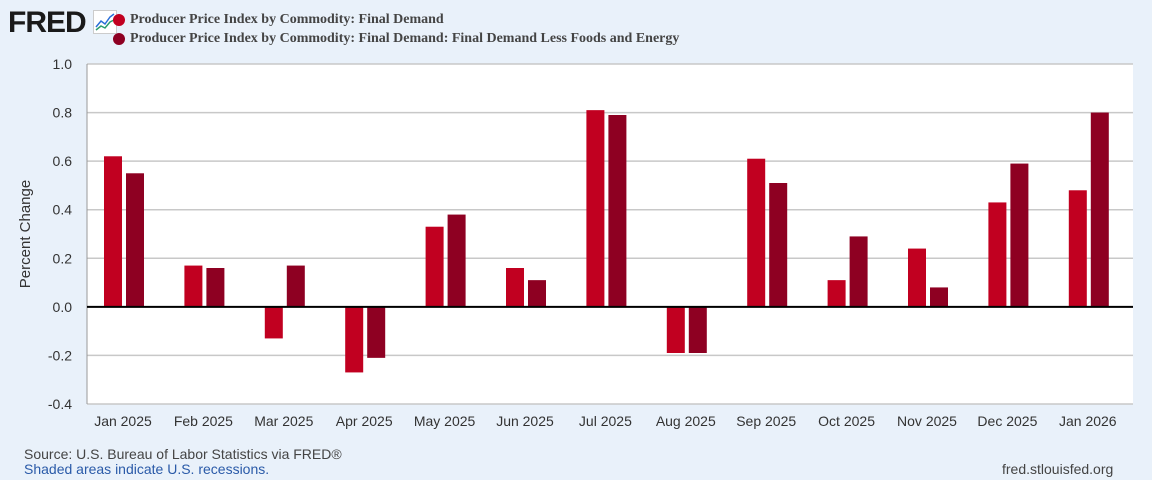 The image size is (1152, 480). I want to click on y-tick-label: -0.2, so click(60, 355).